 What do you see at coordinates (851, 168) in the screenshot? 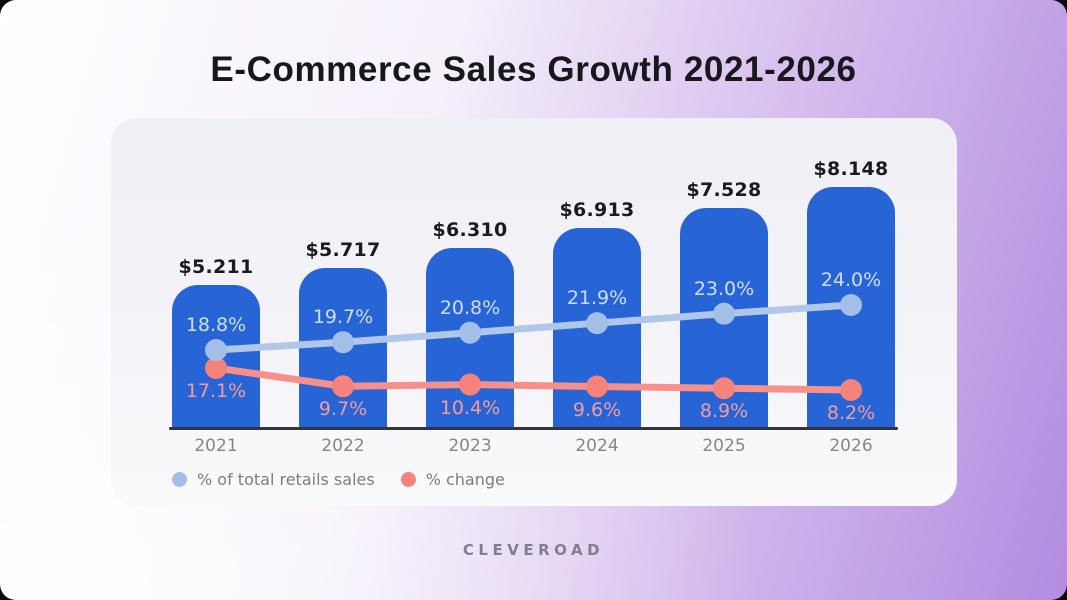
I see `bar-value-label: $8.148` at bounding box center [851, 168].